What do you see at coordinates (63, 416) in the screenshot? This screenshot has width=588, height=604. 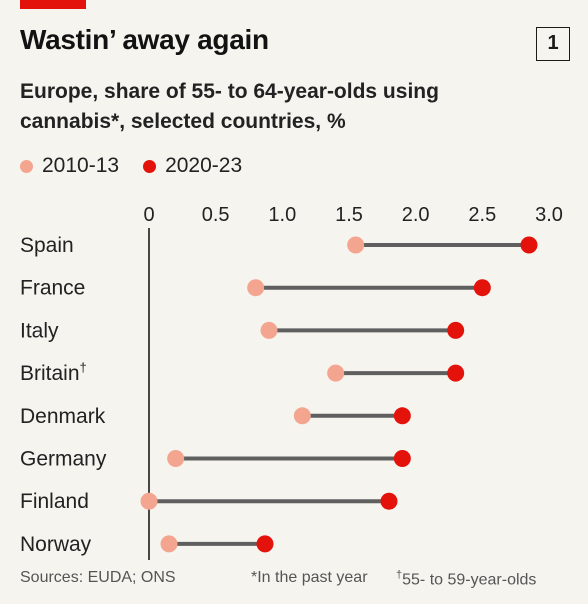 I see `category-label: Denmark` at bounding box center [63, 416].